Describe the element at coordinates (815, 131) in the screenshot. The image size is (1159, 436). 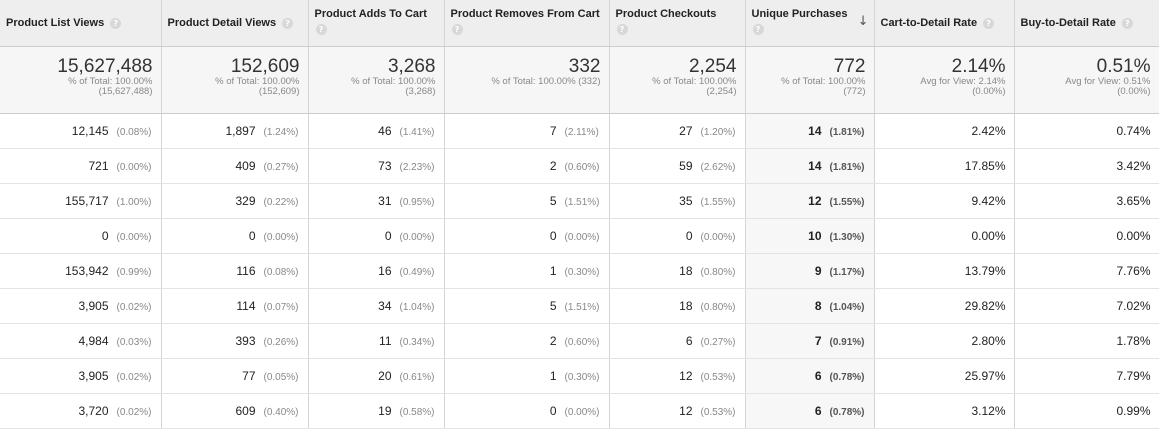
I see `cell-value: 14` at that location.